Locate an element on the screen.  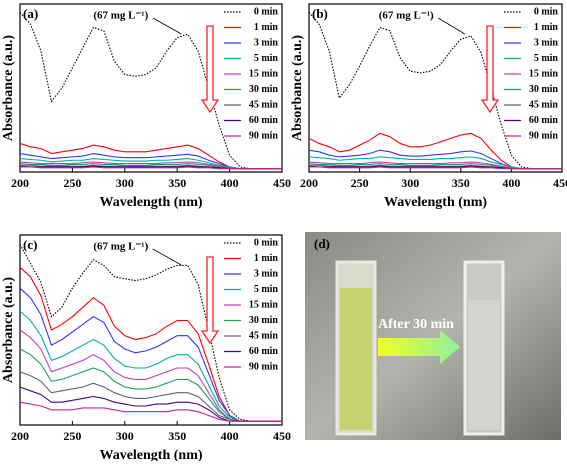
yellow-solution is located at coordinates (356, 359).